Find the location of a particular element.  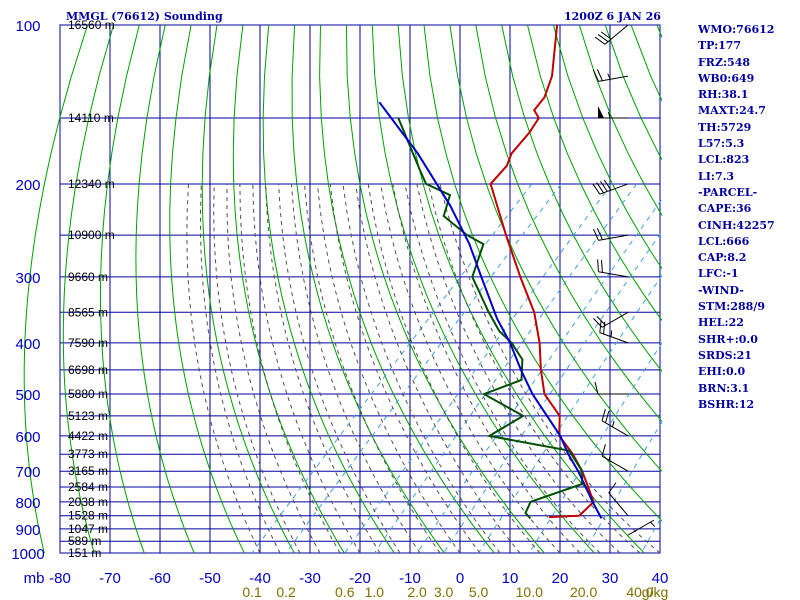

parameter-item: CINH:42257 is located at coordinates (736, 225).